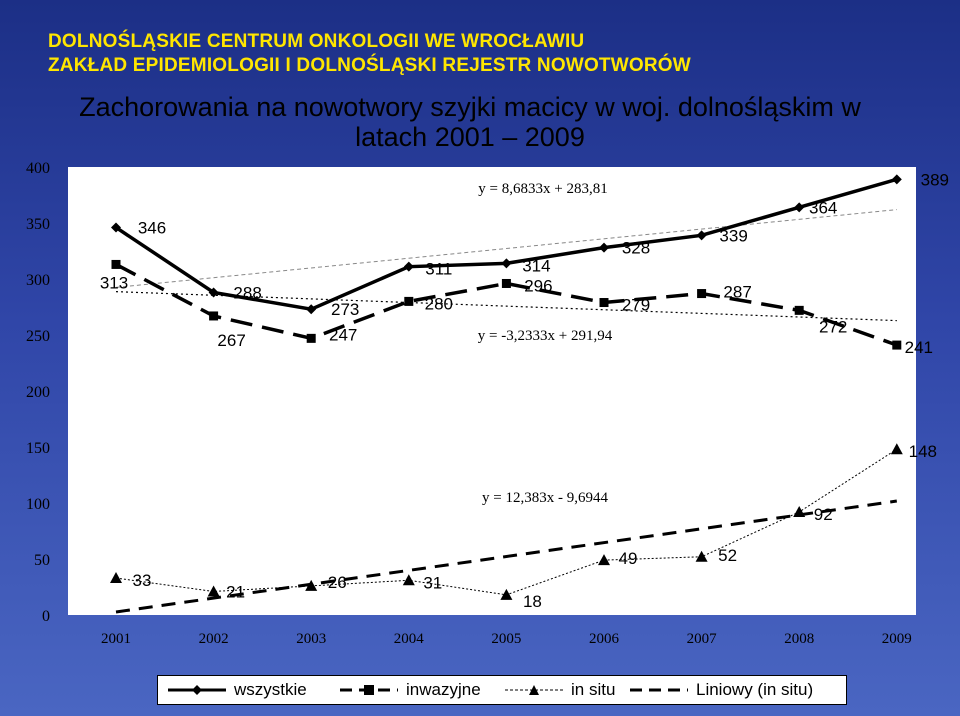  What do you see at coordinates (532, 601) in the screenshot?
I see `data-label-in-situ: 18` at bounding box center [532, 601].